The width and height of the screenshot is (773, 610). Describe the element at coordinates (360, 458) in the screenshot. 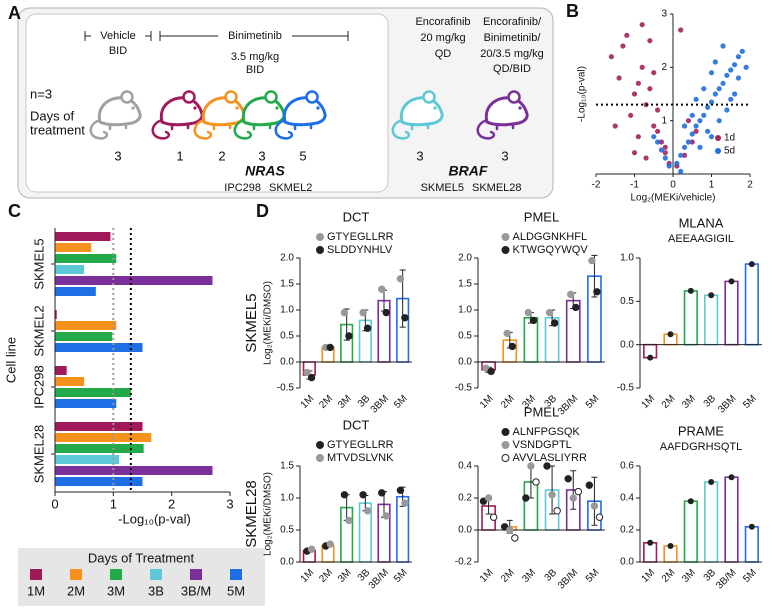

I see `legend-label: MTVDSLVNK` at that location.